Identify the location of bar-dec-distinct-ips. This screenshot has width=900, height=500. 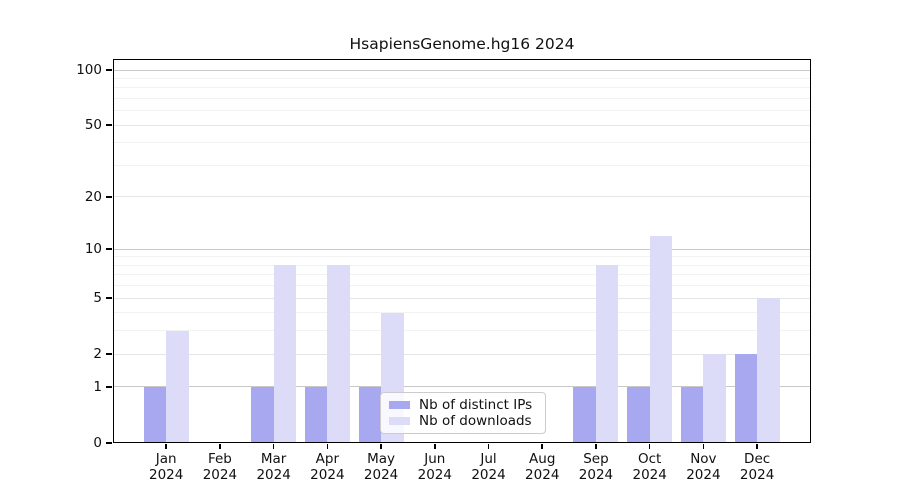
(746, 398).